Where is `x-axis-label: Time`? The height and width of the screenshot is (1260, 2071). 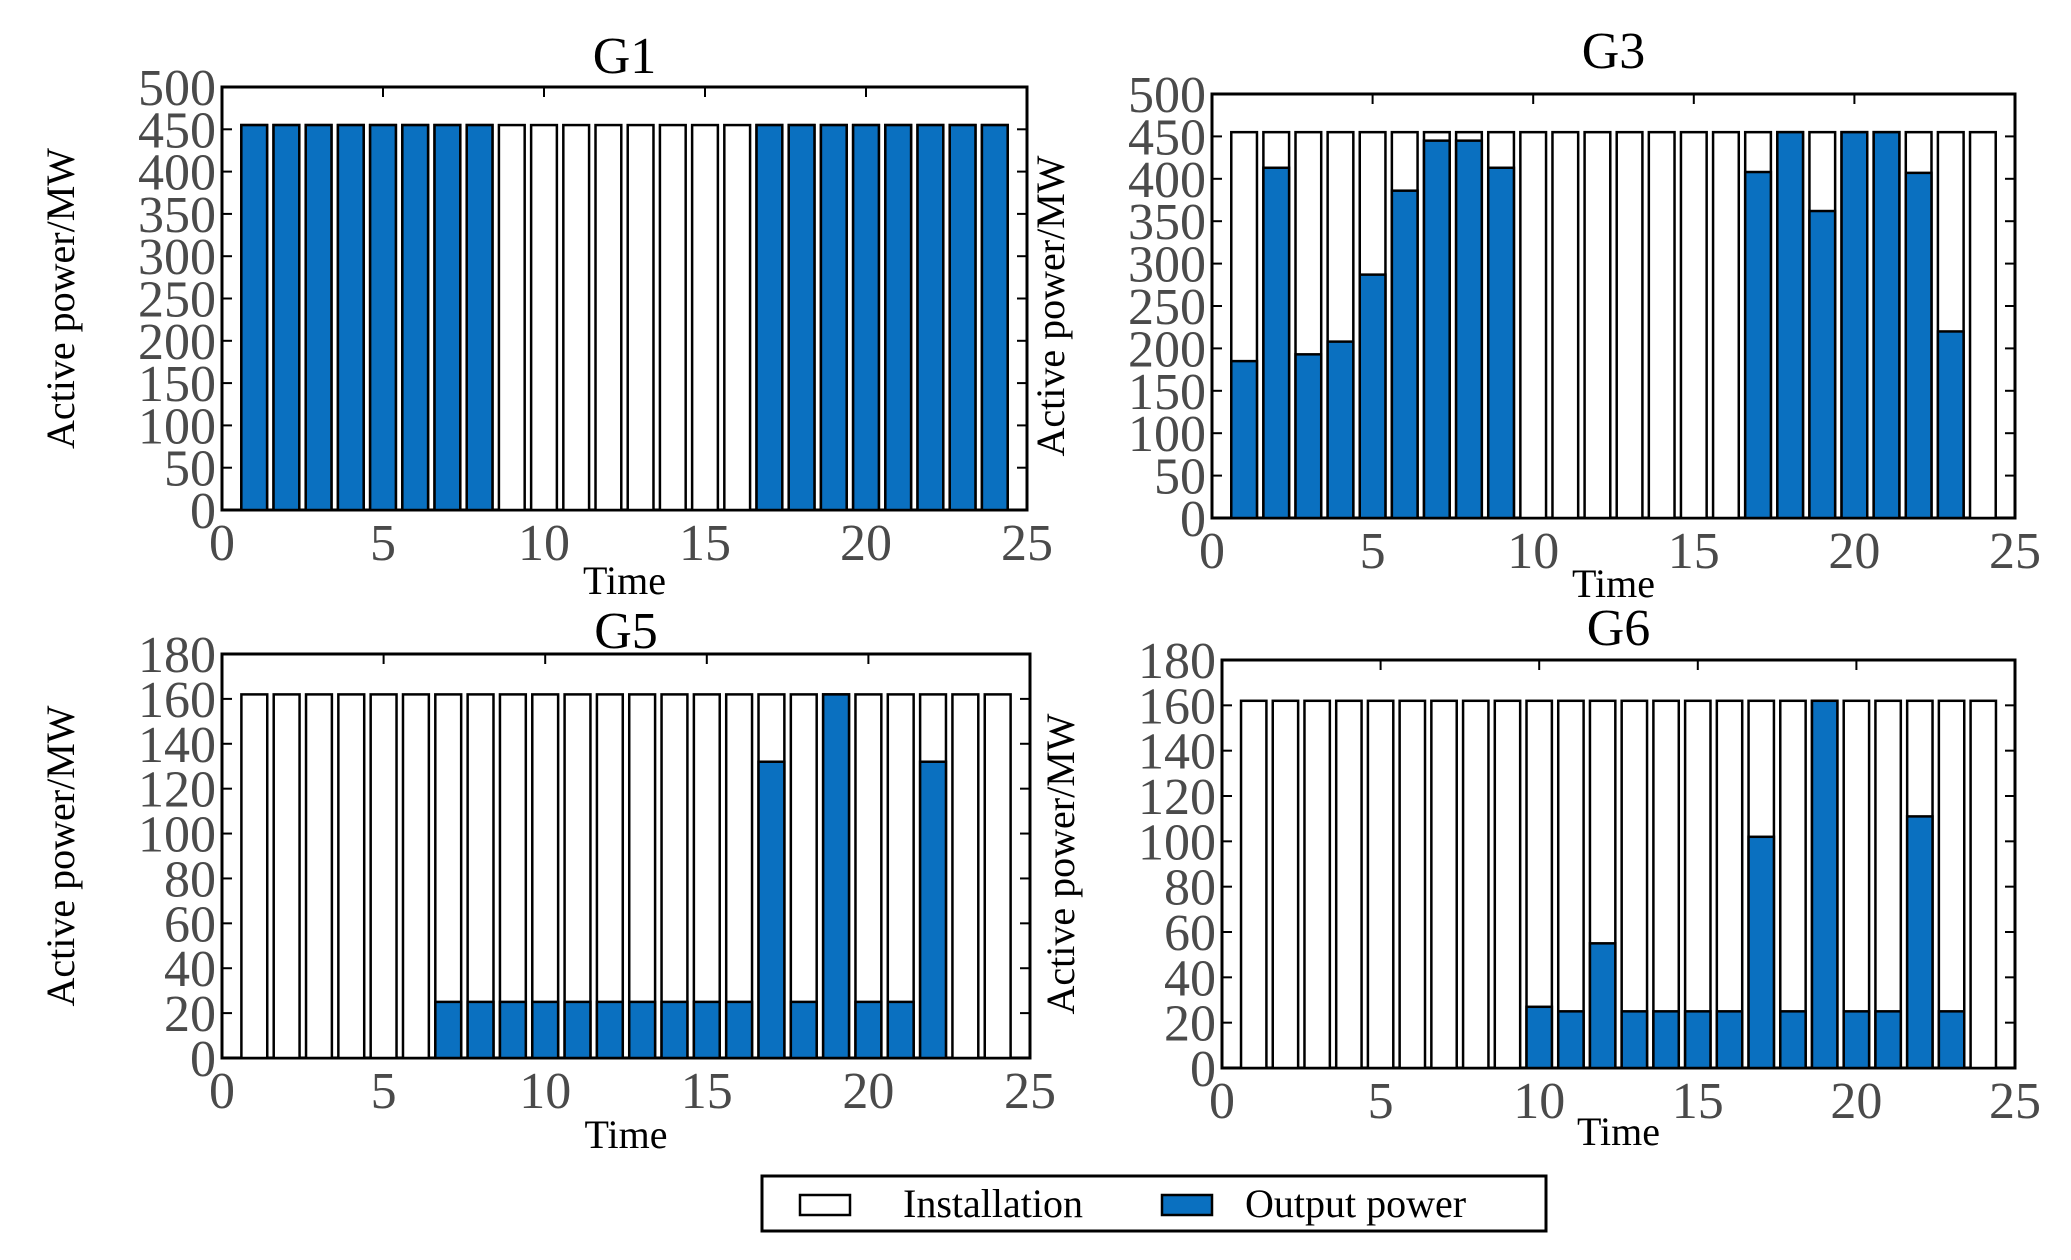
x-axis-label: Time is located at coordinates (1613, 583).